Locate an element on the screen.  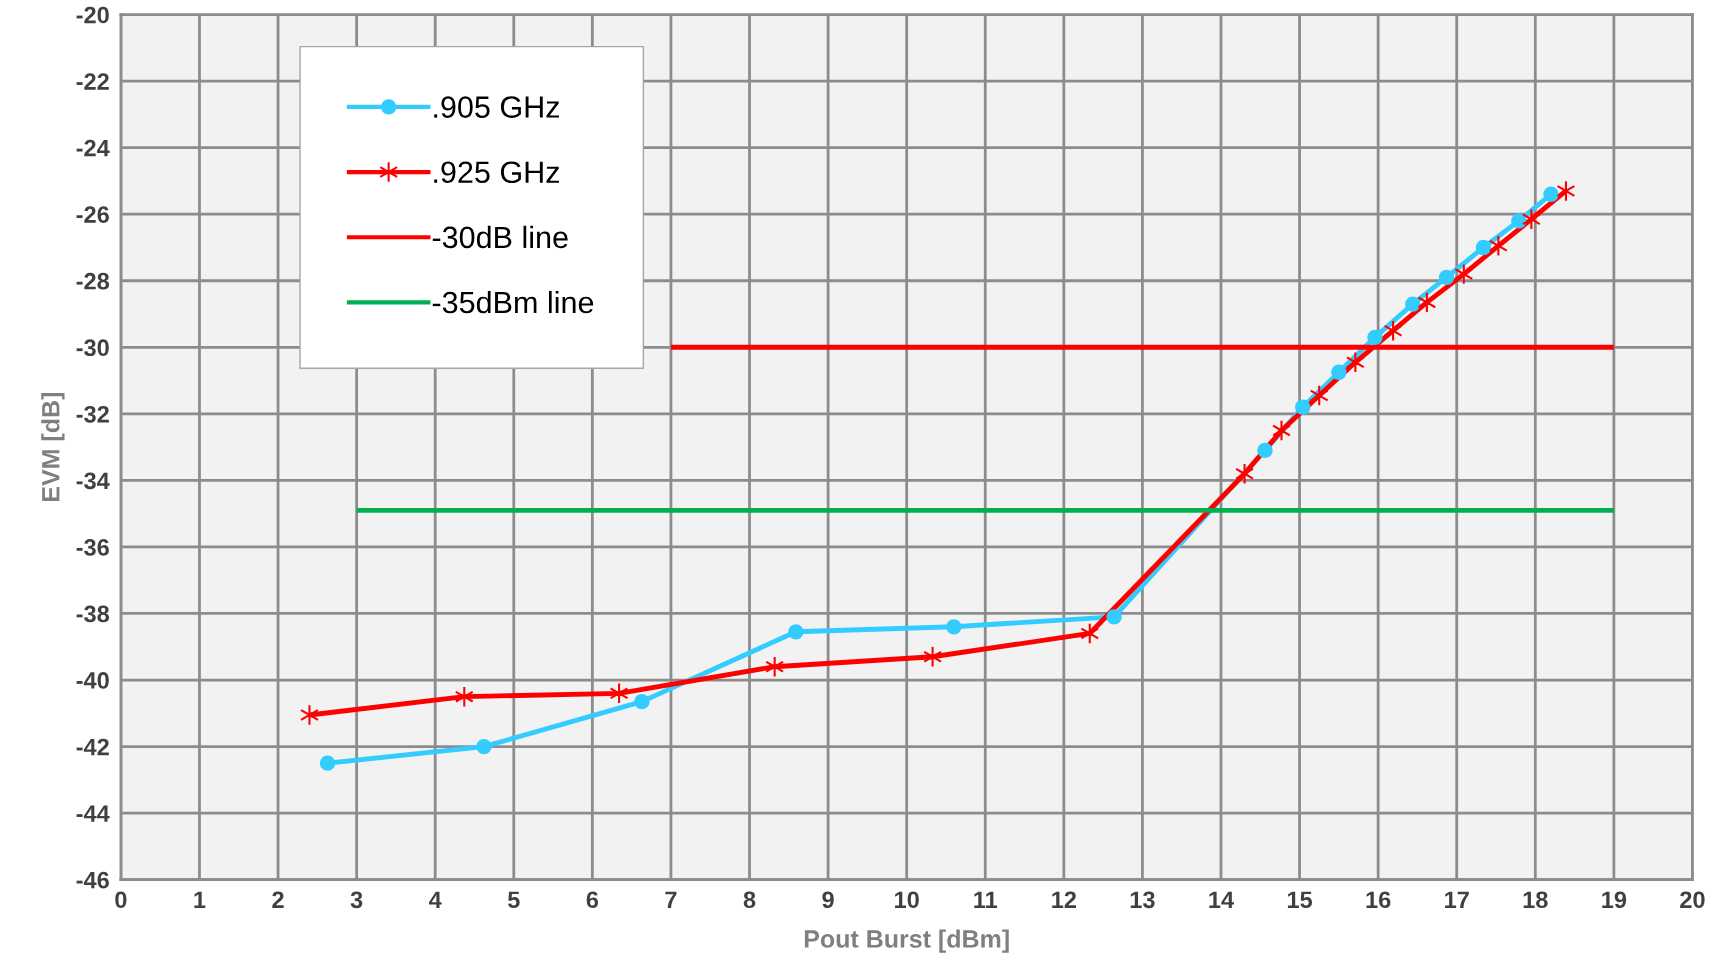
x-tick-label: 10 is located at coordinates (907, 900).